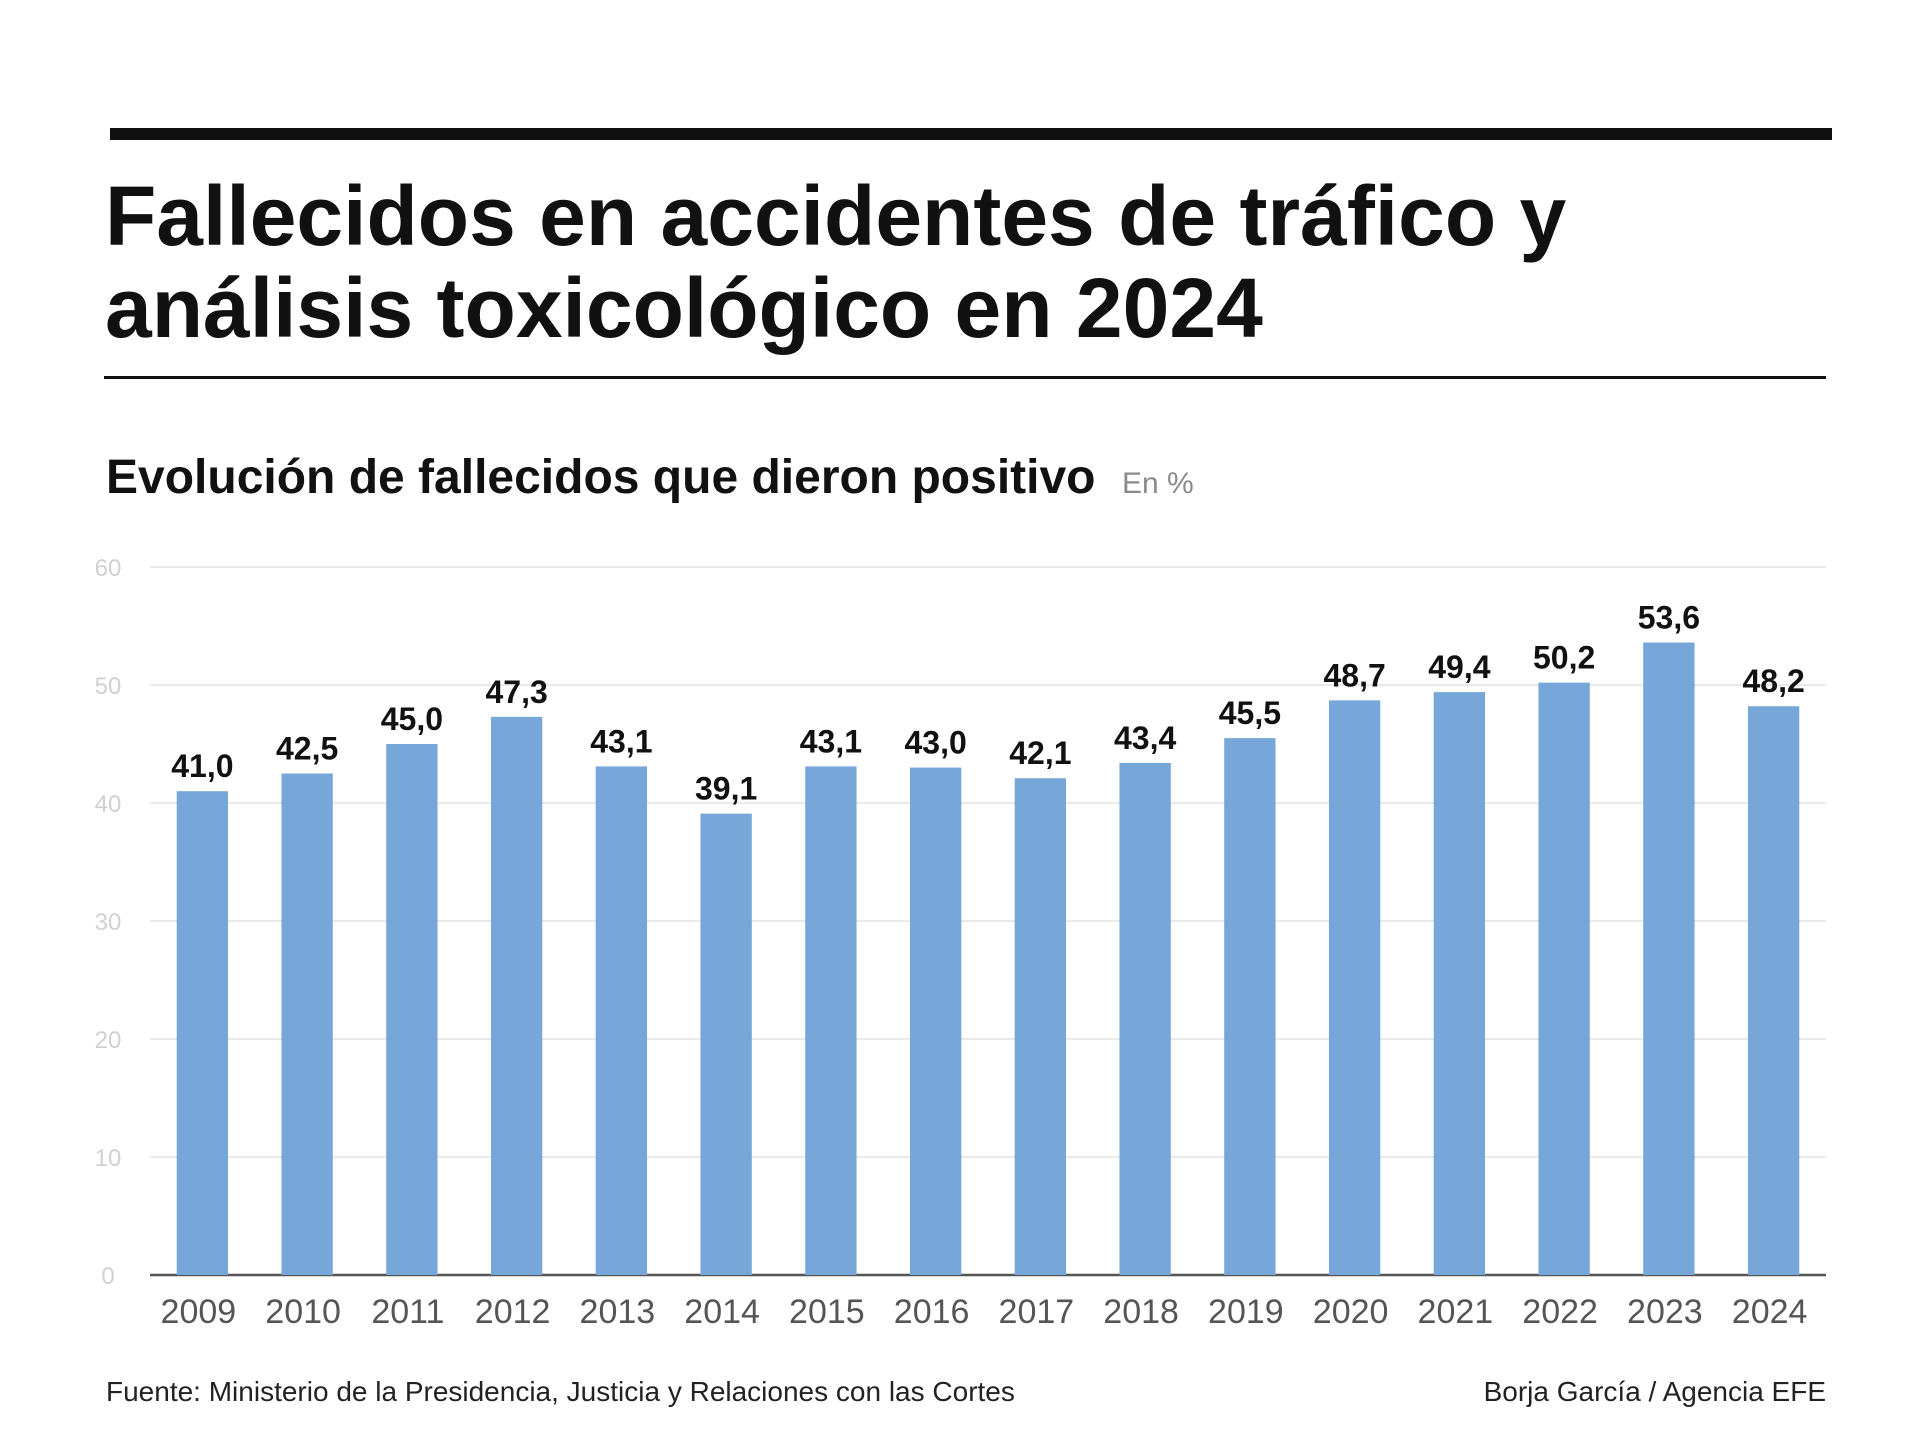 The image size is (1920, 1437). I want to click on credit-note: Borja García / Agencia EFE, so click(1654, 1391).